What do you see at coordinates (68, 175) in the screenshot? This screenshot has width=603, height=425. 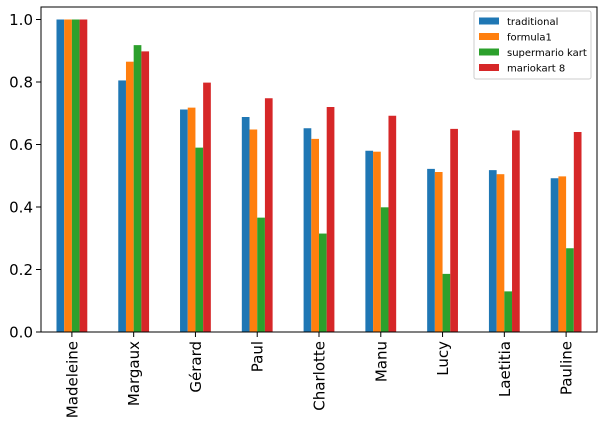 I see `bar-formula1-madeleine` at bounding box center [68, 175].